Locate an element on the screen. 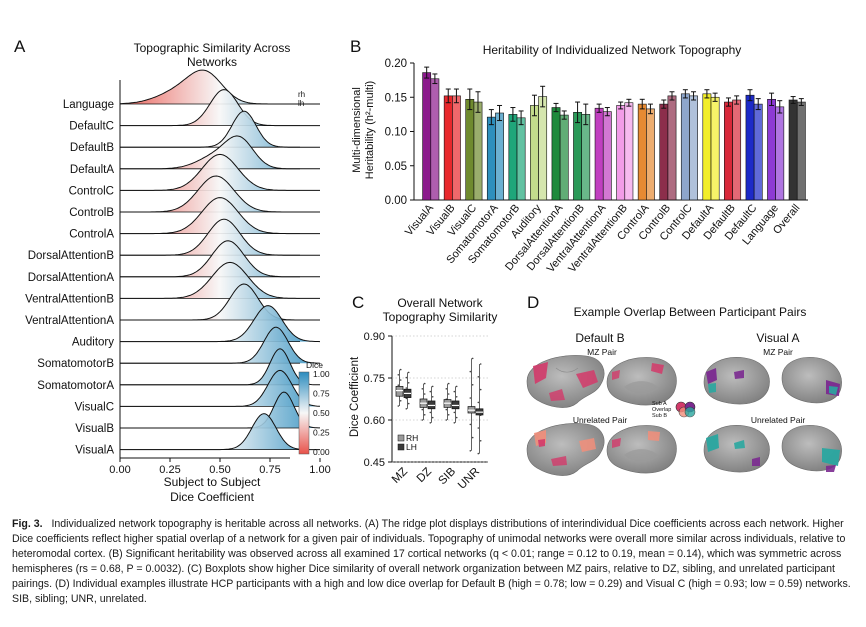 The image size is (866, 627). ridge-x-tick-label: 0.75 is located at coordinates (269, 470).